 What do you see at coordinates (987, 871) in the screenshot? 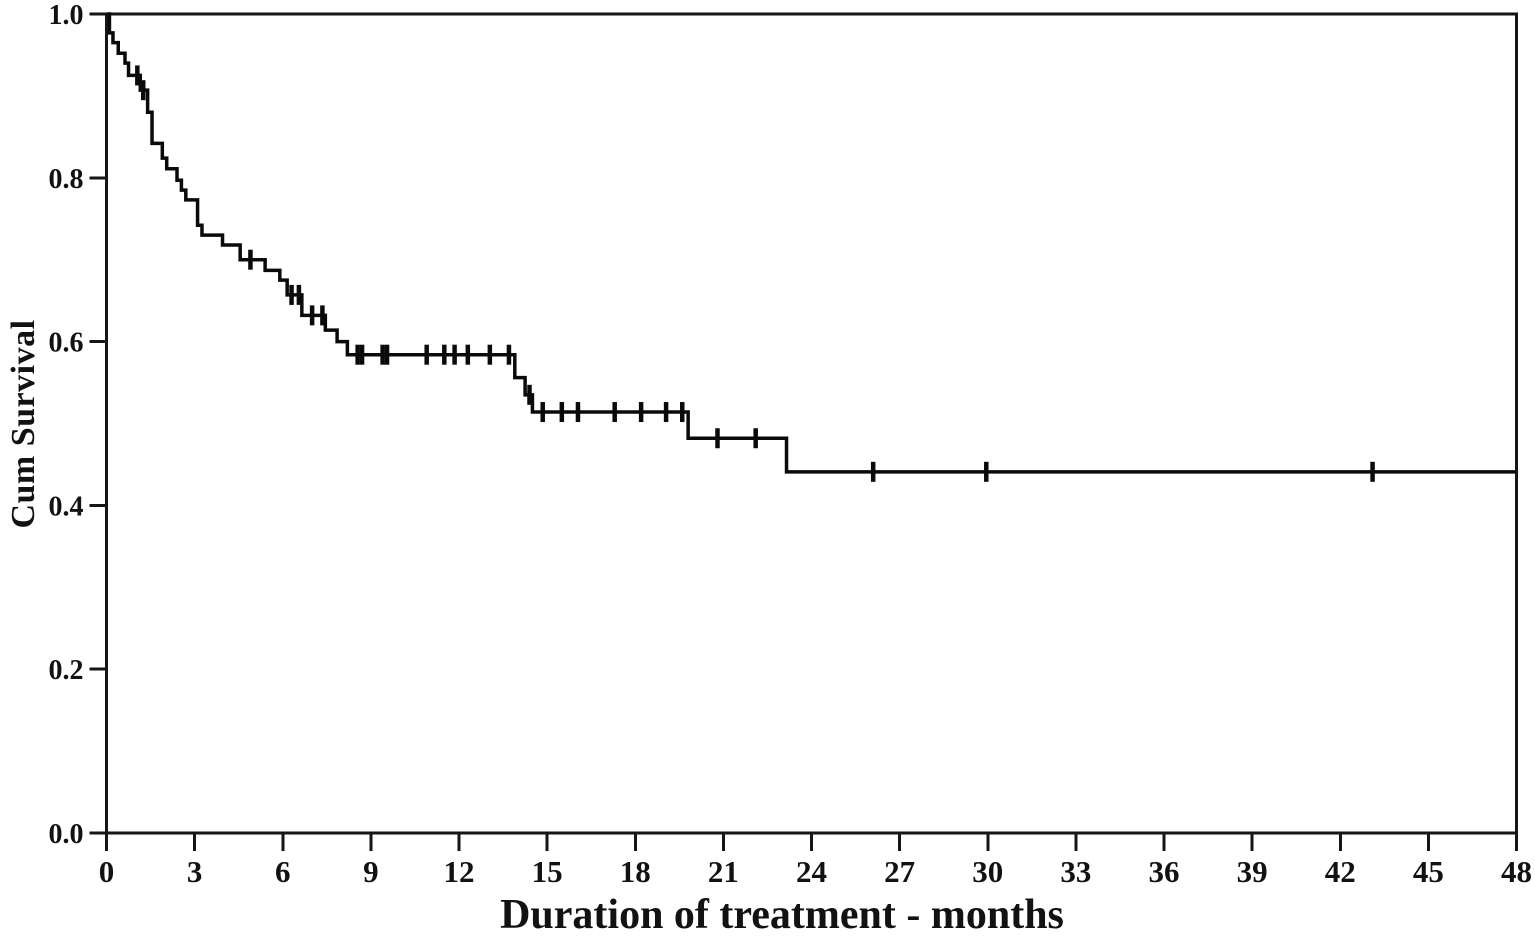
I see `x-tick-label: 30` at bounding box center [987, 871].